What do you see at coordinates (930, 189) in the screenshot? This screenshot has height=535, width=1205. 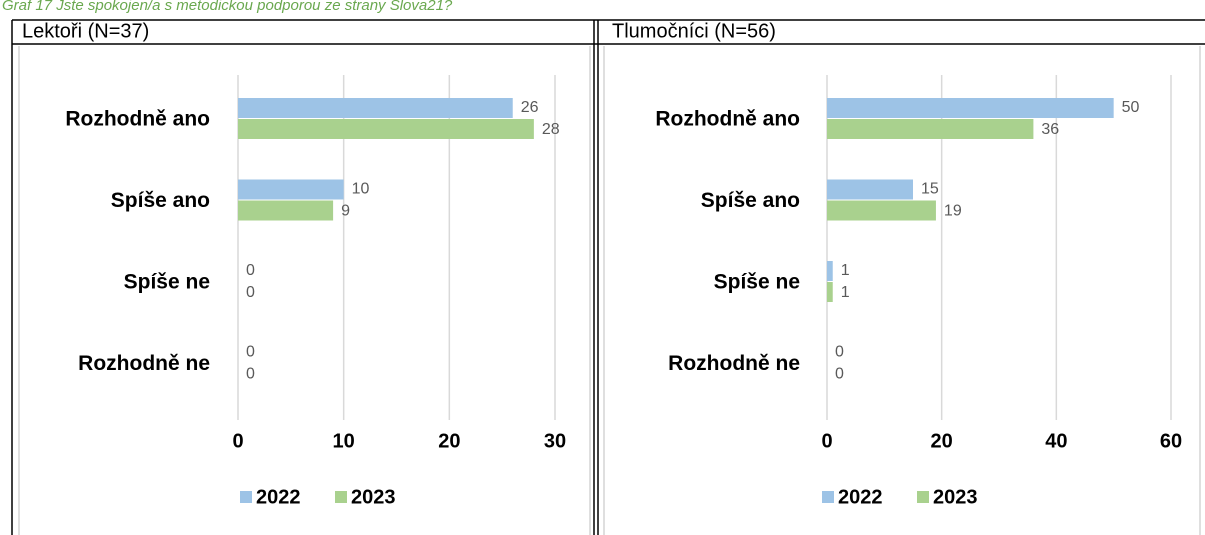 I see `value-label: 15` at bounding box center [930, 189].